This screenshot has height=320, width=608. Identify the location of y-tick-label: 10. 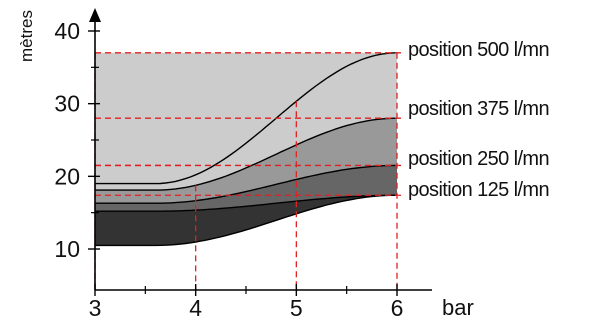
(67, 249).